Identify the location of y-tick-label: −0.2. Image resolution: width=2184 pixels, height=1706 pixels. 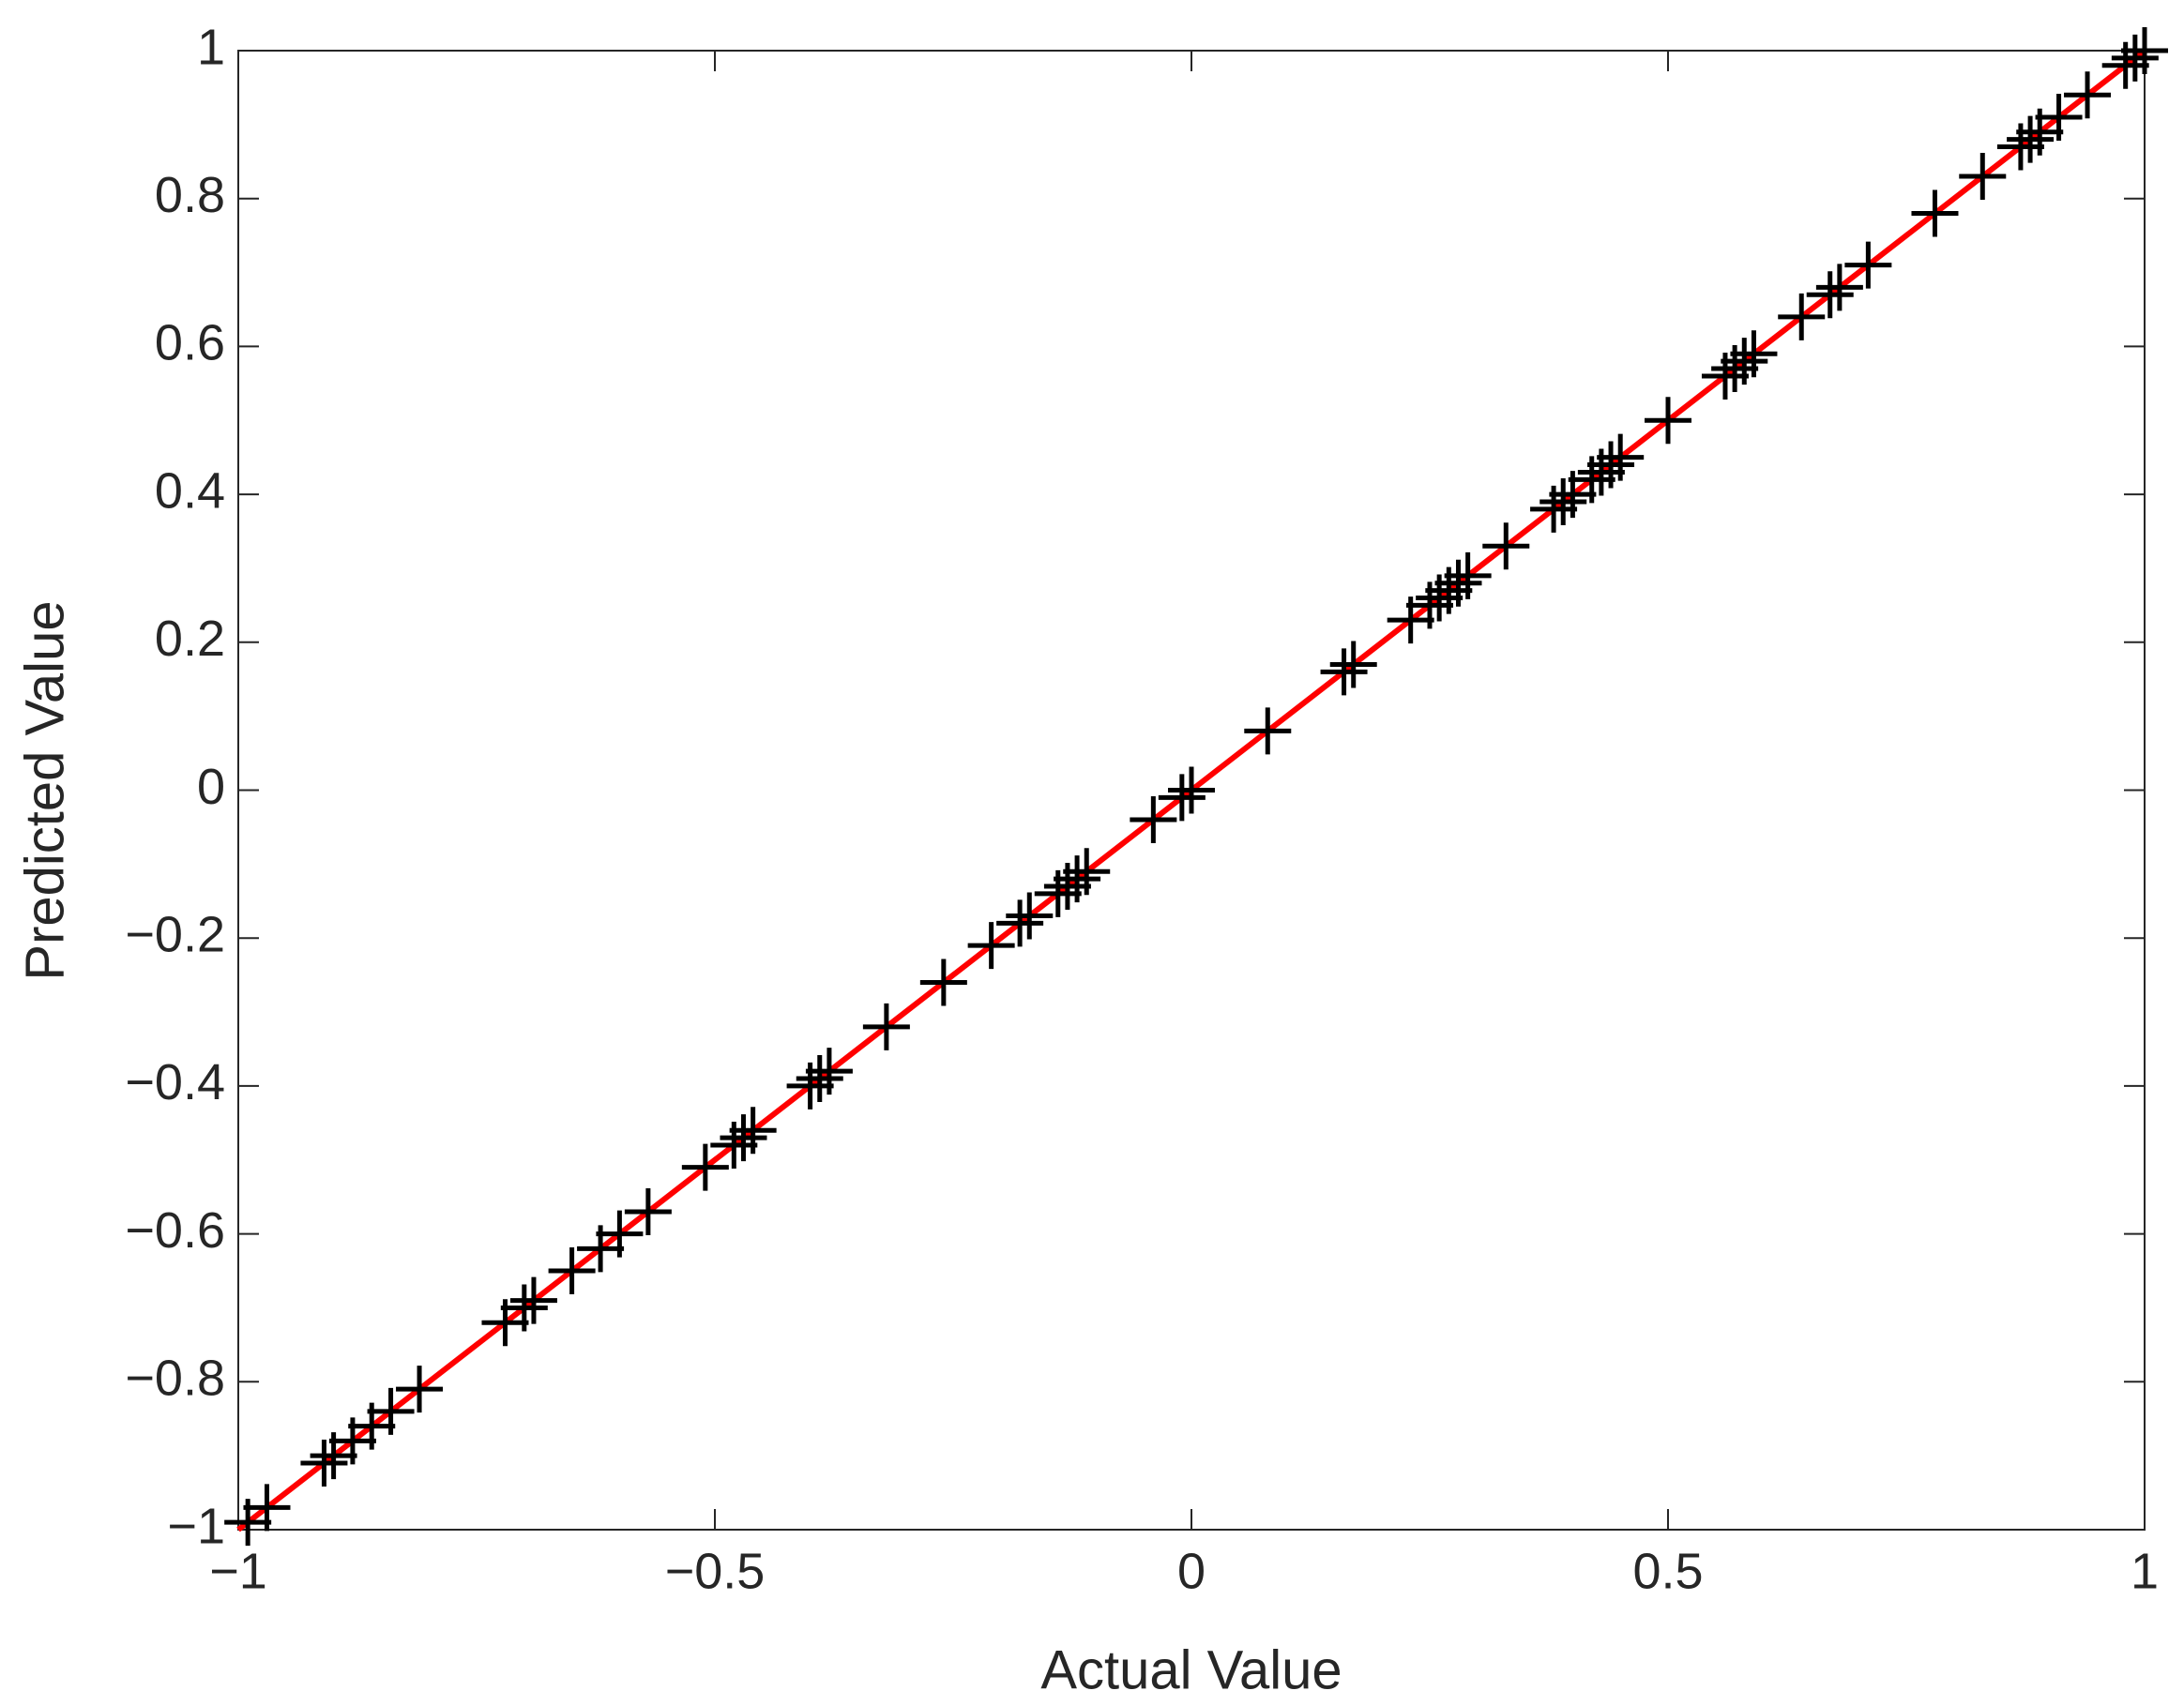
(175, 934).